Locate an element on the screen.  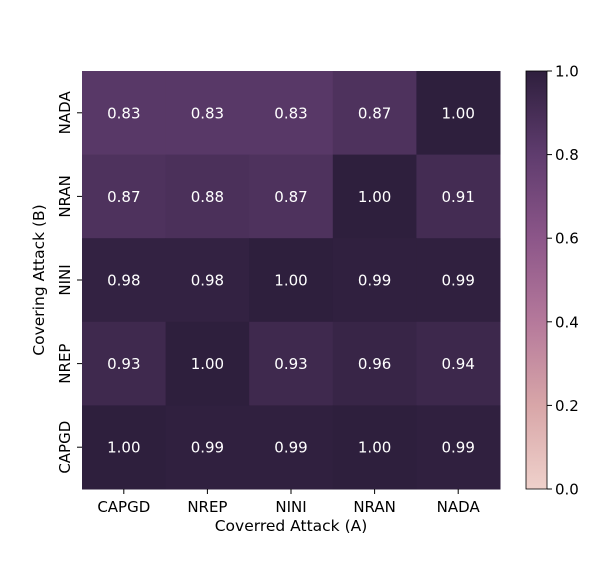
x-tick-label: NREP is located at coordinates (207, 507).